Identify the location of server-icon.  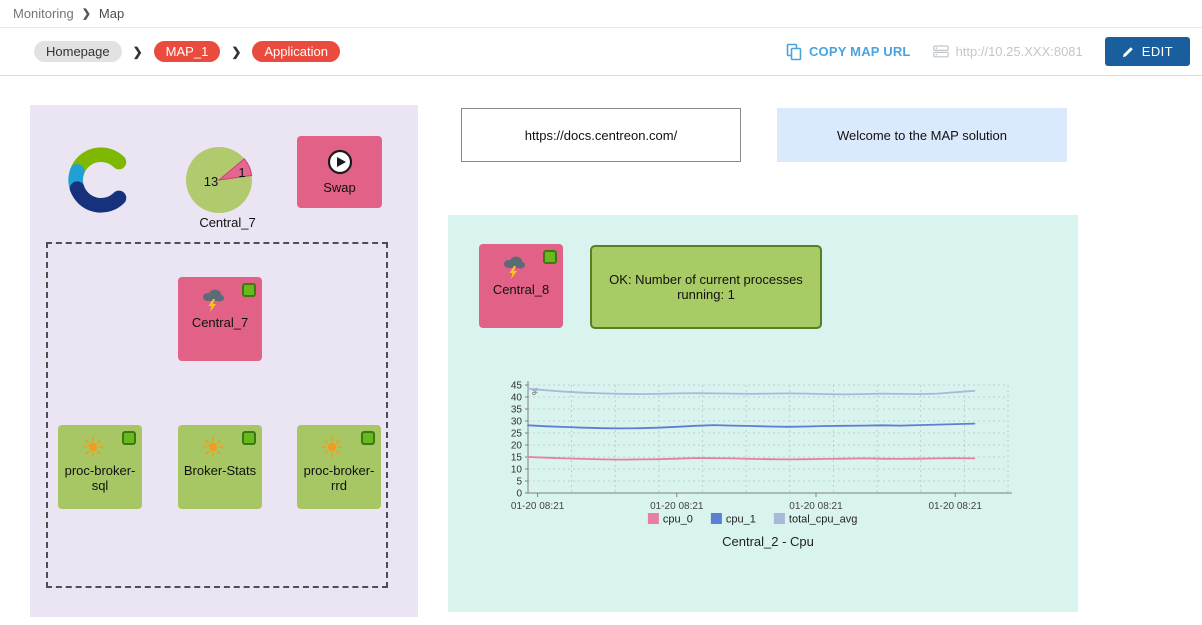
(940, 51).